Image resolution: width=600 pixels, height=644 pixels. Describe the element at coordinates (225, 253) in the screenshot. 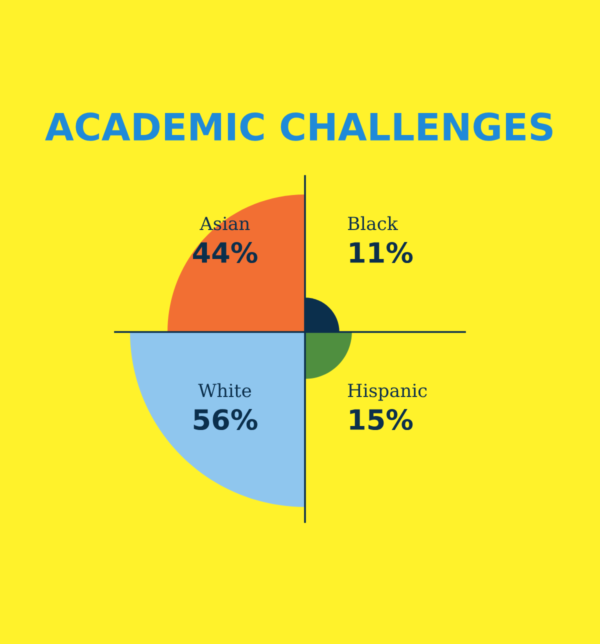

I see `data-label: 44%` at that location.